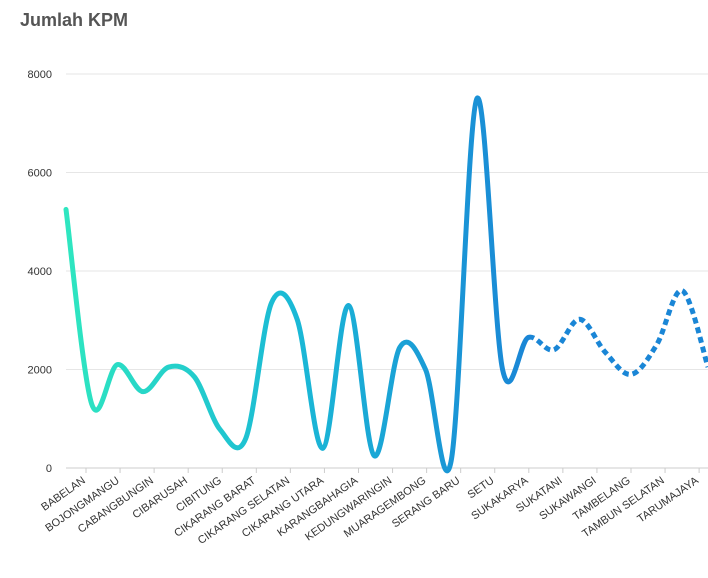  Describe the element at coordinates (668, 499) in the screenshot. I see `x-tick-label: TARUMAJAYA` at that location.